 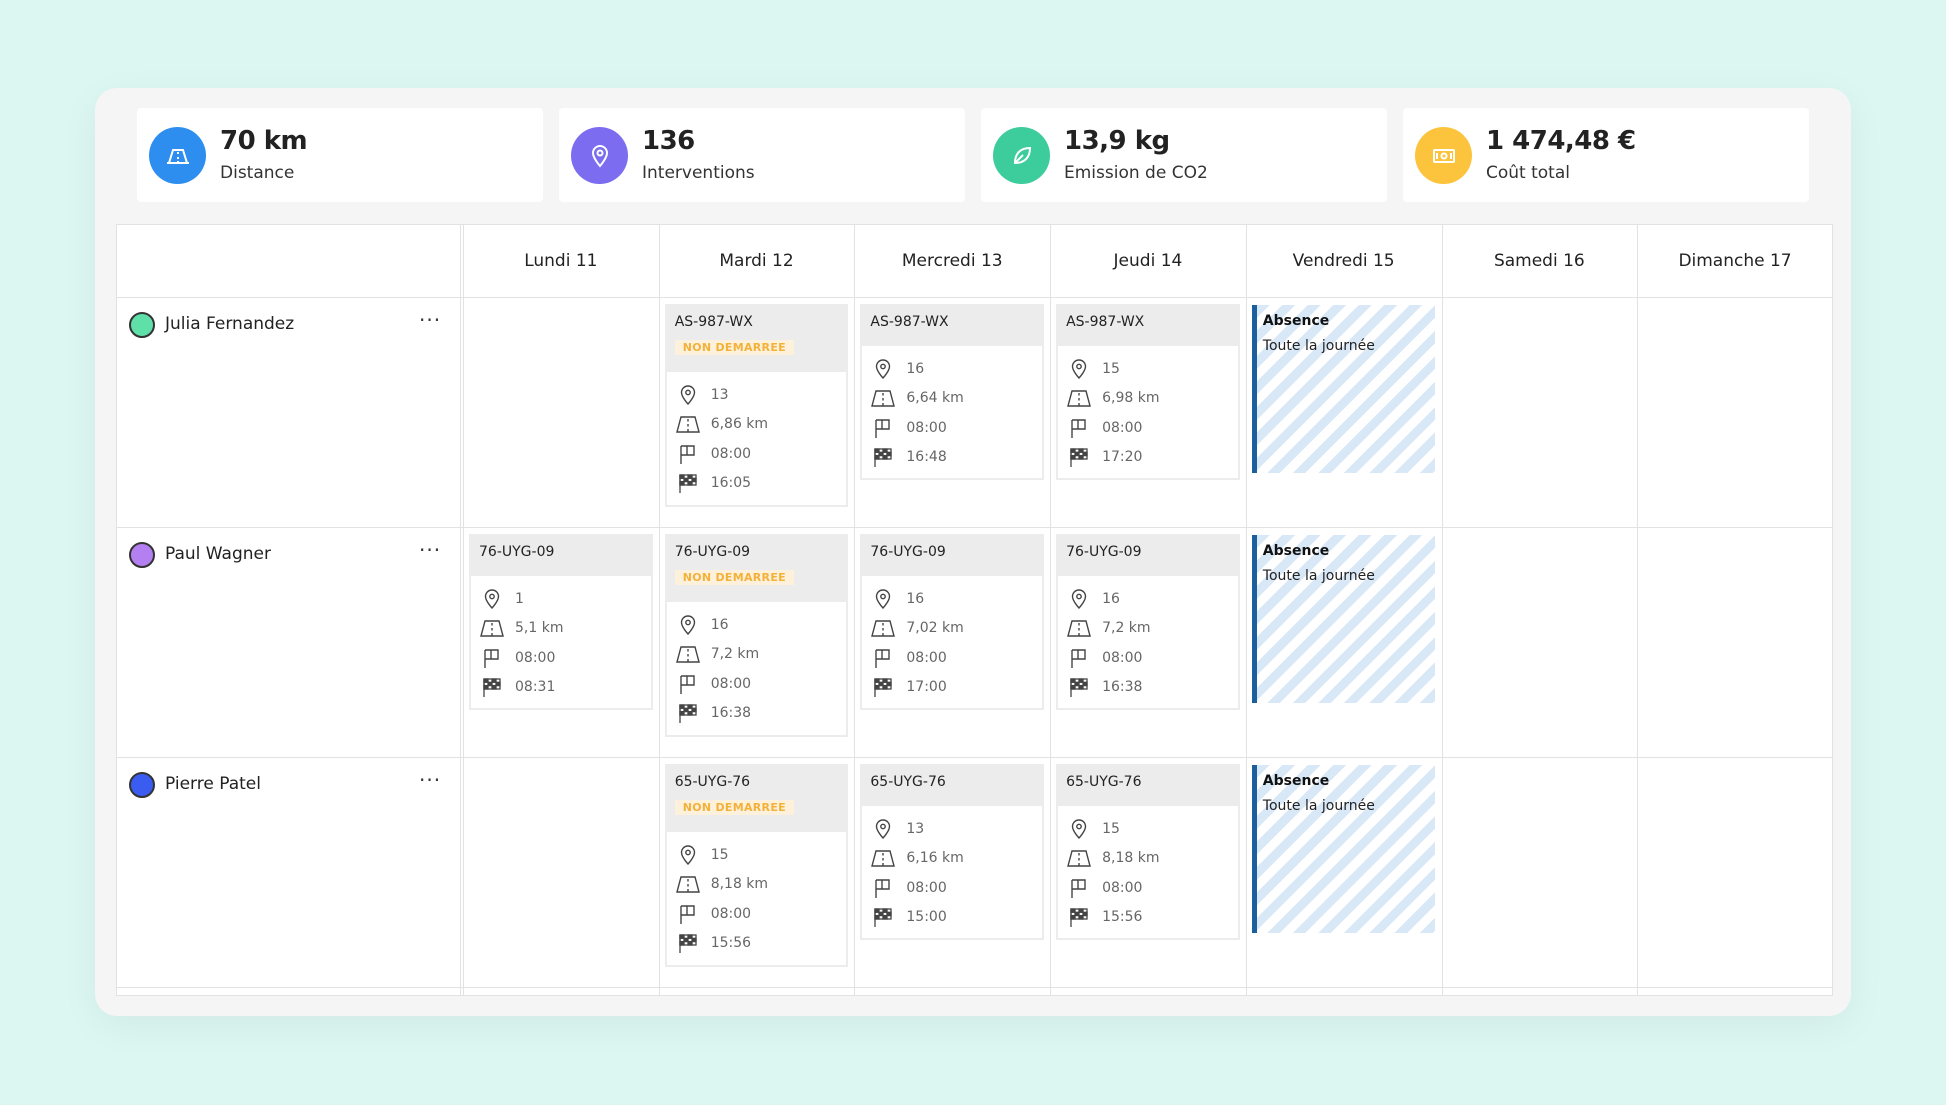 I want to click on distance-value: 6,86 km, so click(x=739, y=424).